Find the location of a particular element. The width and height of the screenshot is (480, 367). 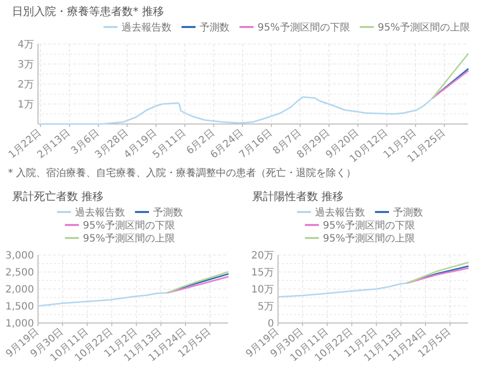

y-tick-label: 20万 is located at coordinates (262, 256).